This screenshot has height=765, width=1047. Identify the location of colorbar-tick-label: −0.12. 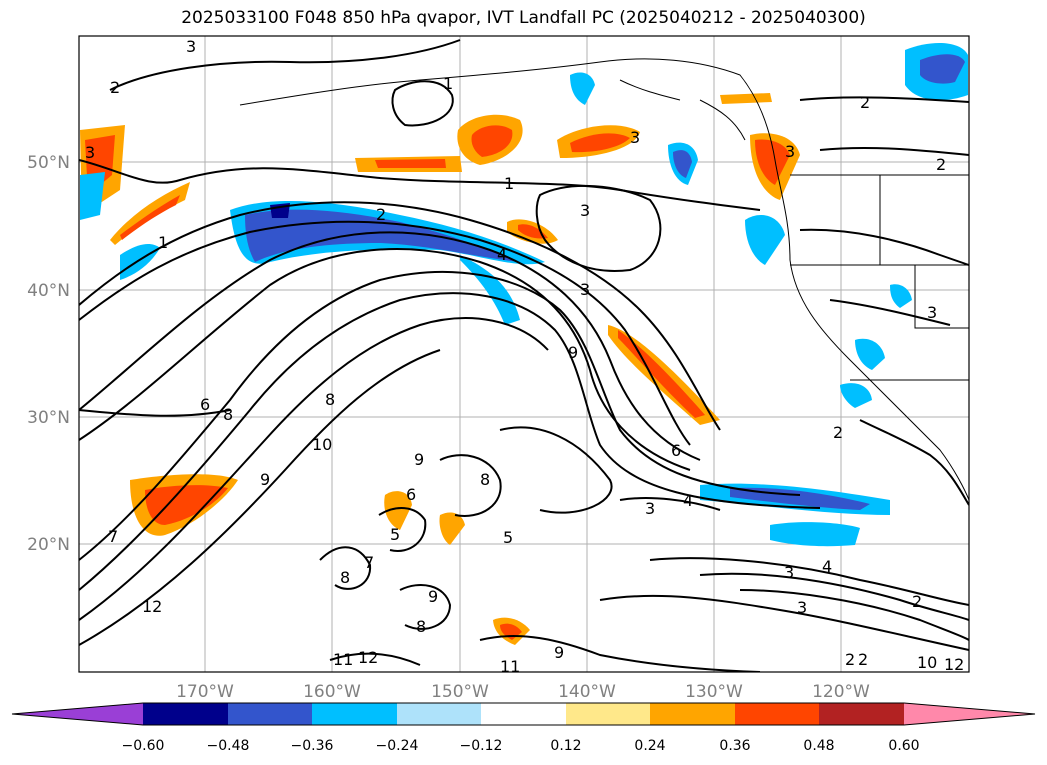
(481, 746).